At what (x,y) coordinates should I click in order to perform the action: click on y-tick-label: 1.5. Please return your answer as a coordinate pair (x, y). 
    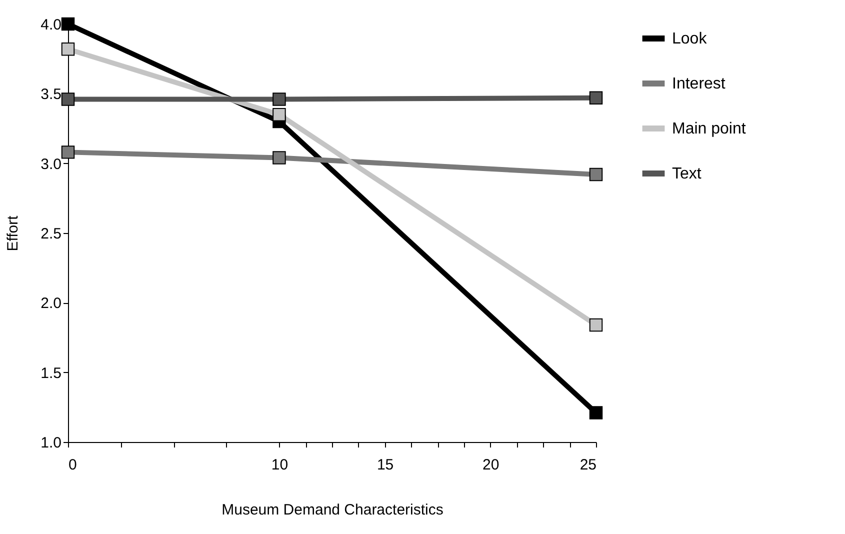
    Looking at the image, I should click on (51, 373).